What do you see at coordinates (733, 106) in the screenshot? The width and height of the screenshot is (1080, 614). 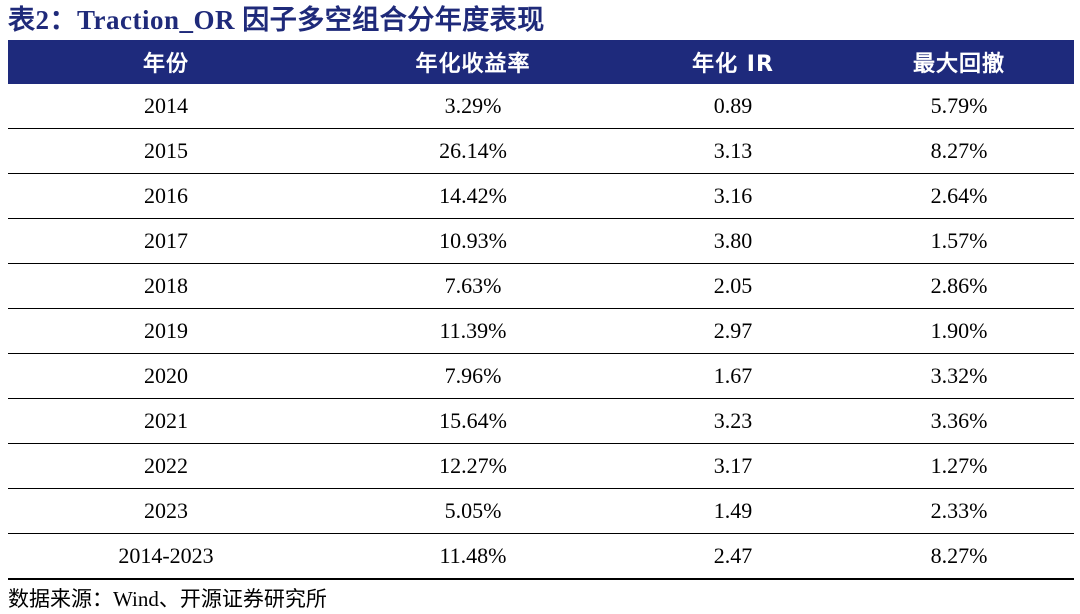 I see `cell-annual-ir: 0.89` at bounding box center [733, 106].